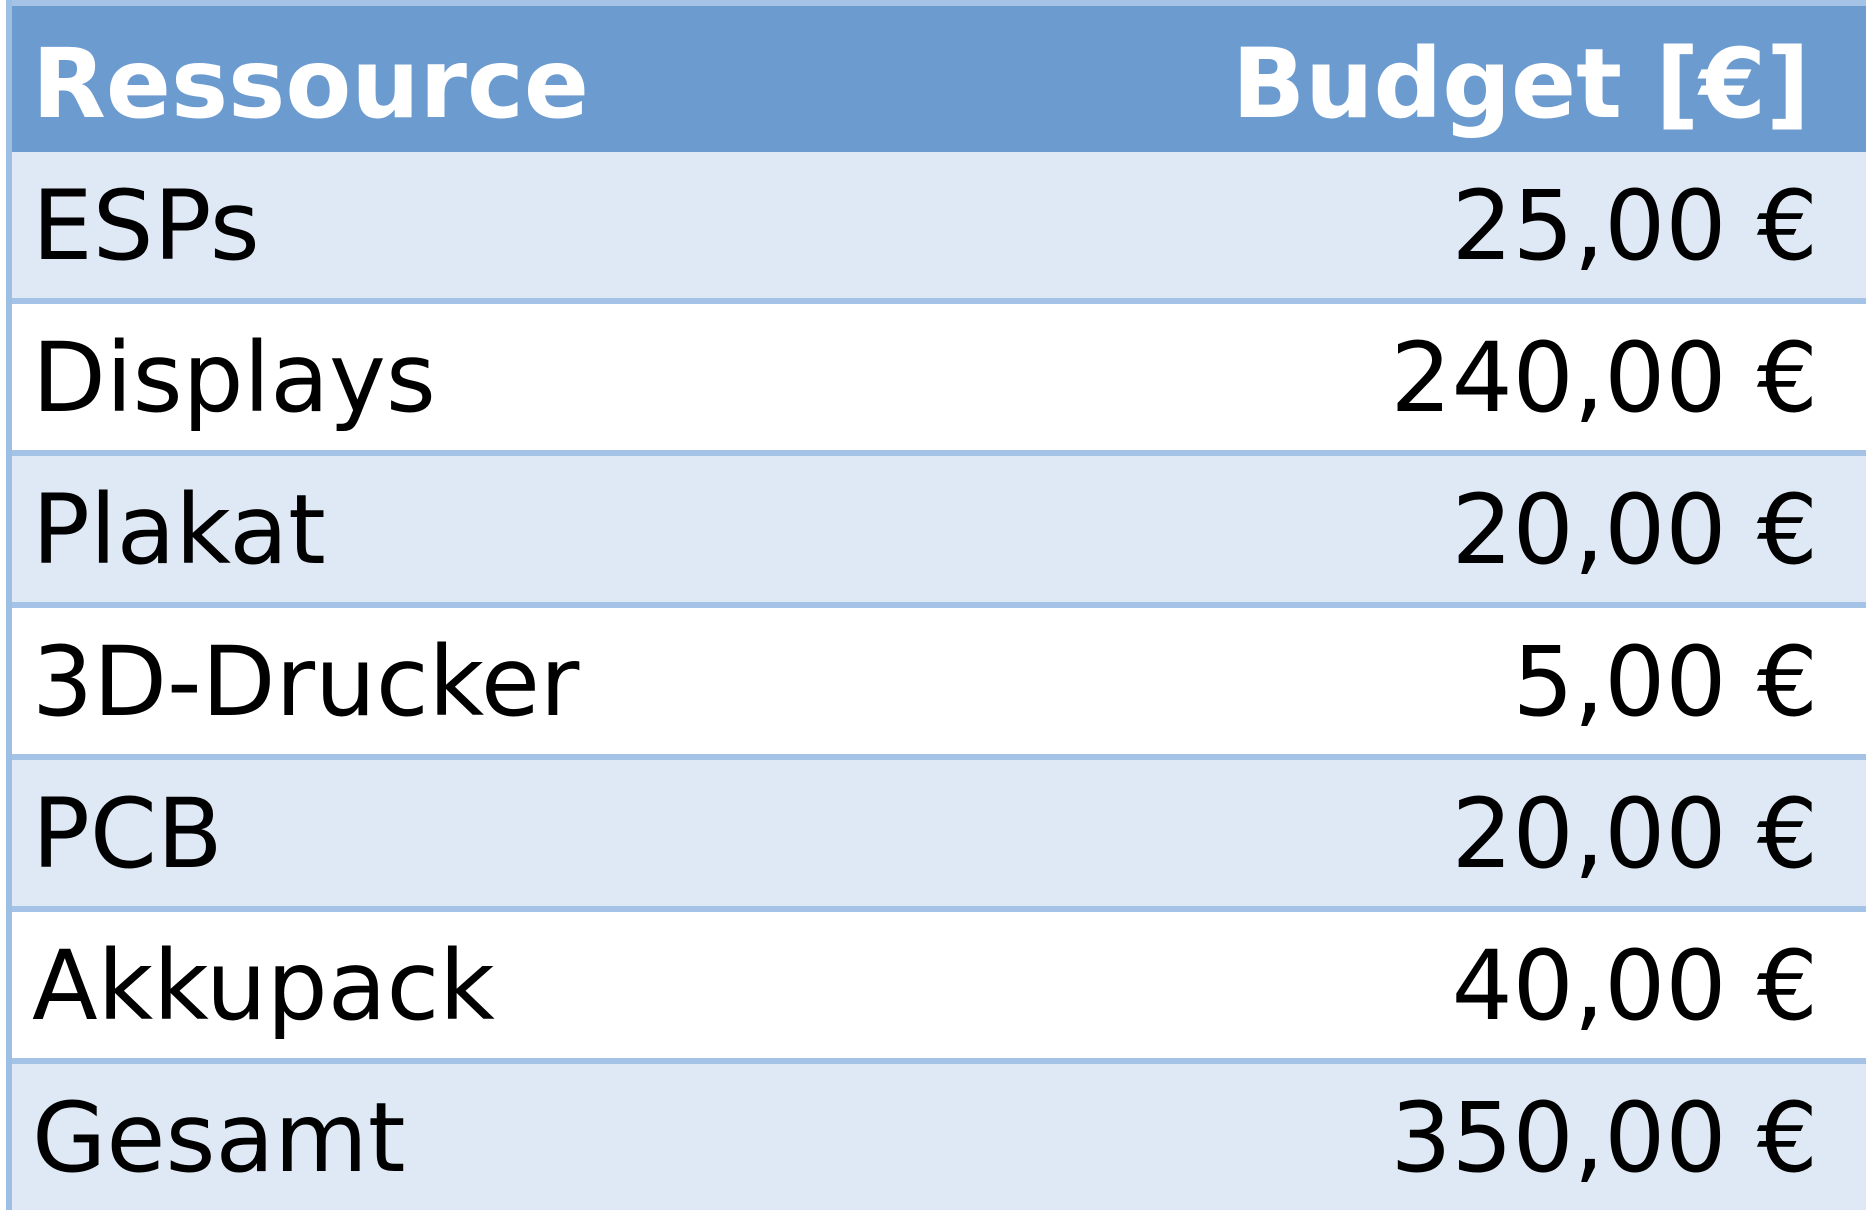 The image size is (1866, 1210). Describe the element at coordinates (939, 532) in the screenshot. I see `table-row: Plakat 20,00 €` at that location.